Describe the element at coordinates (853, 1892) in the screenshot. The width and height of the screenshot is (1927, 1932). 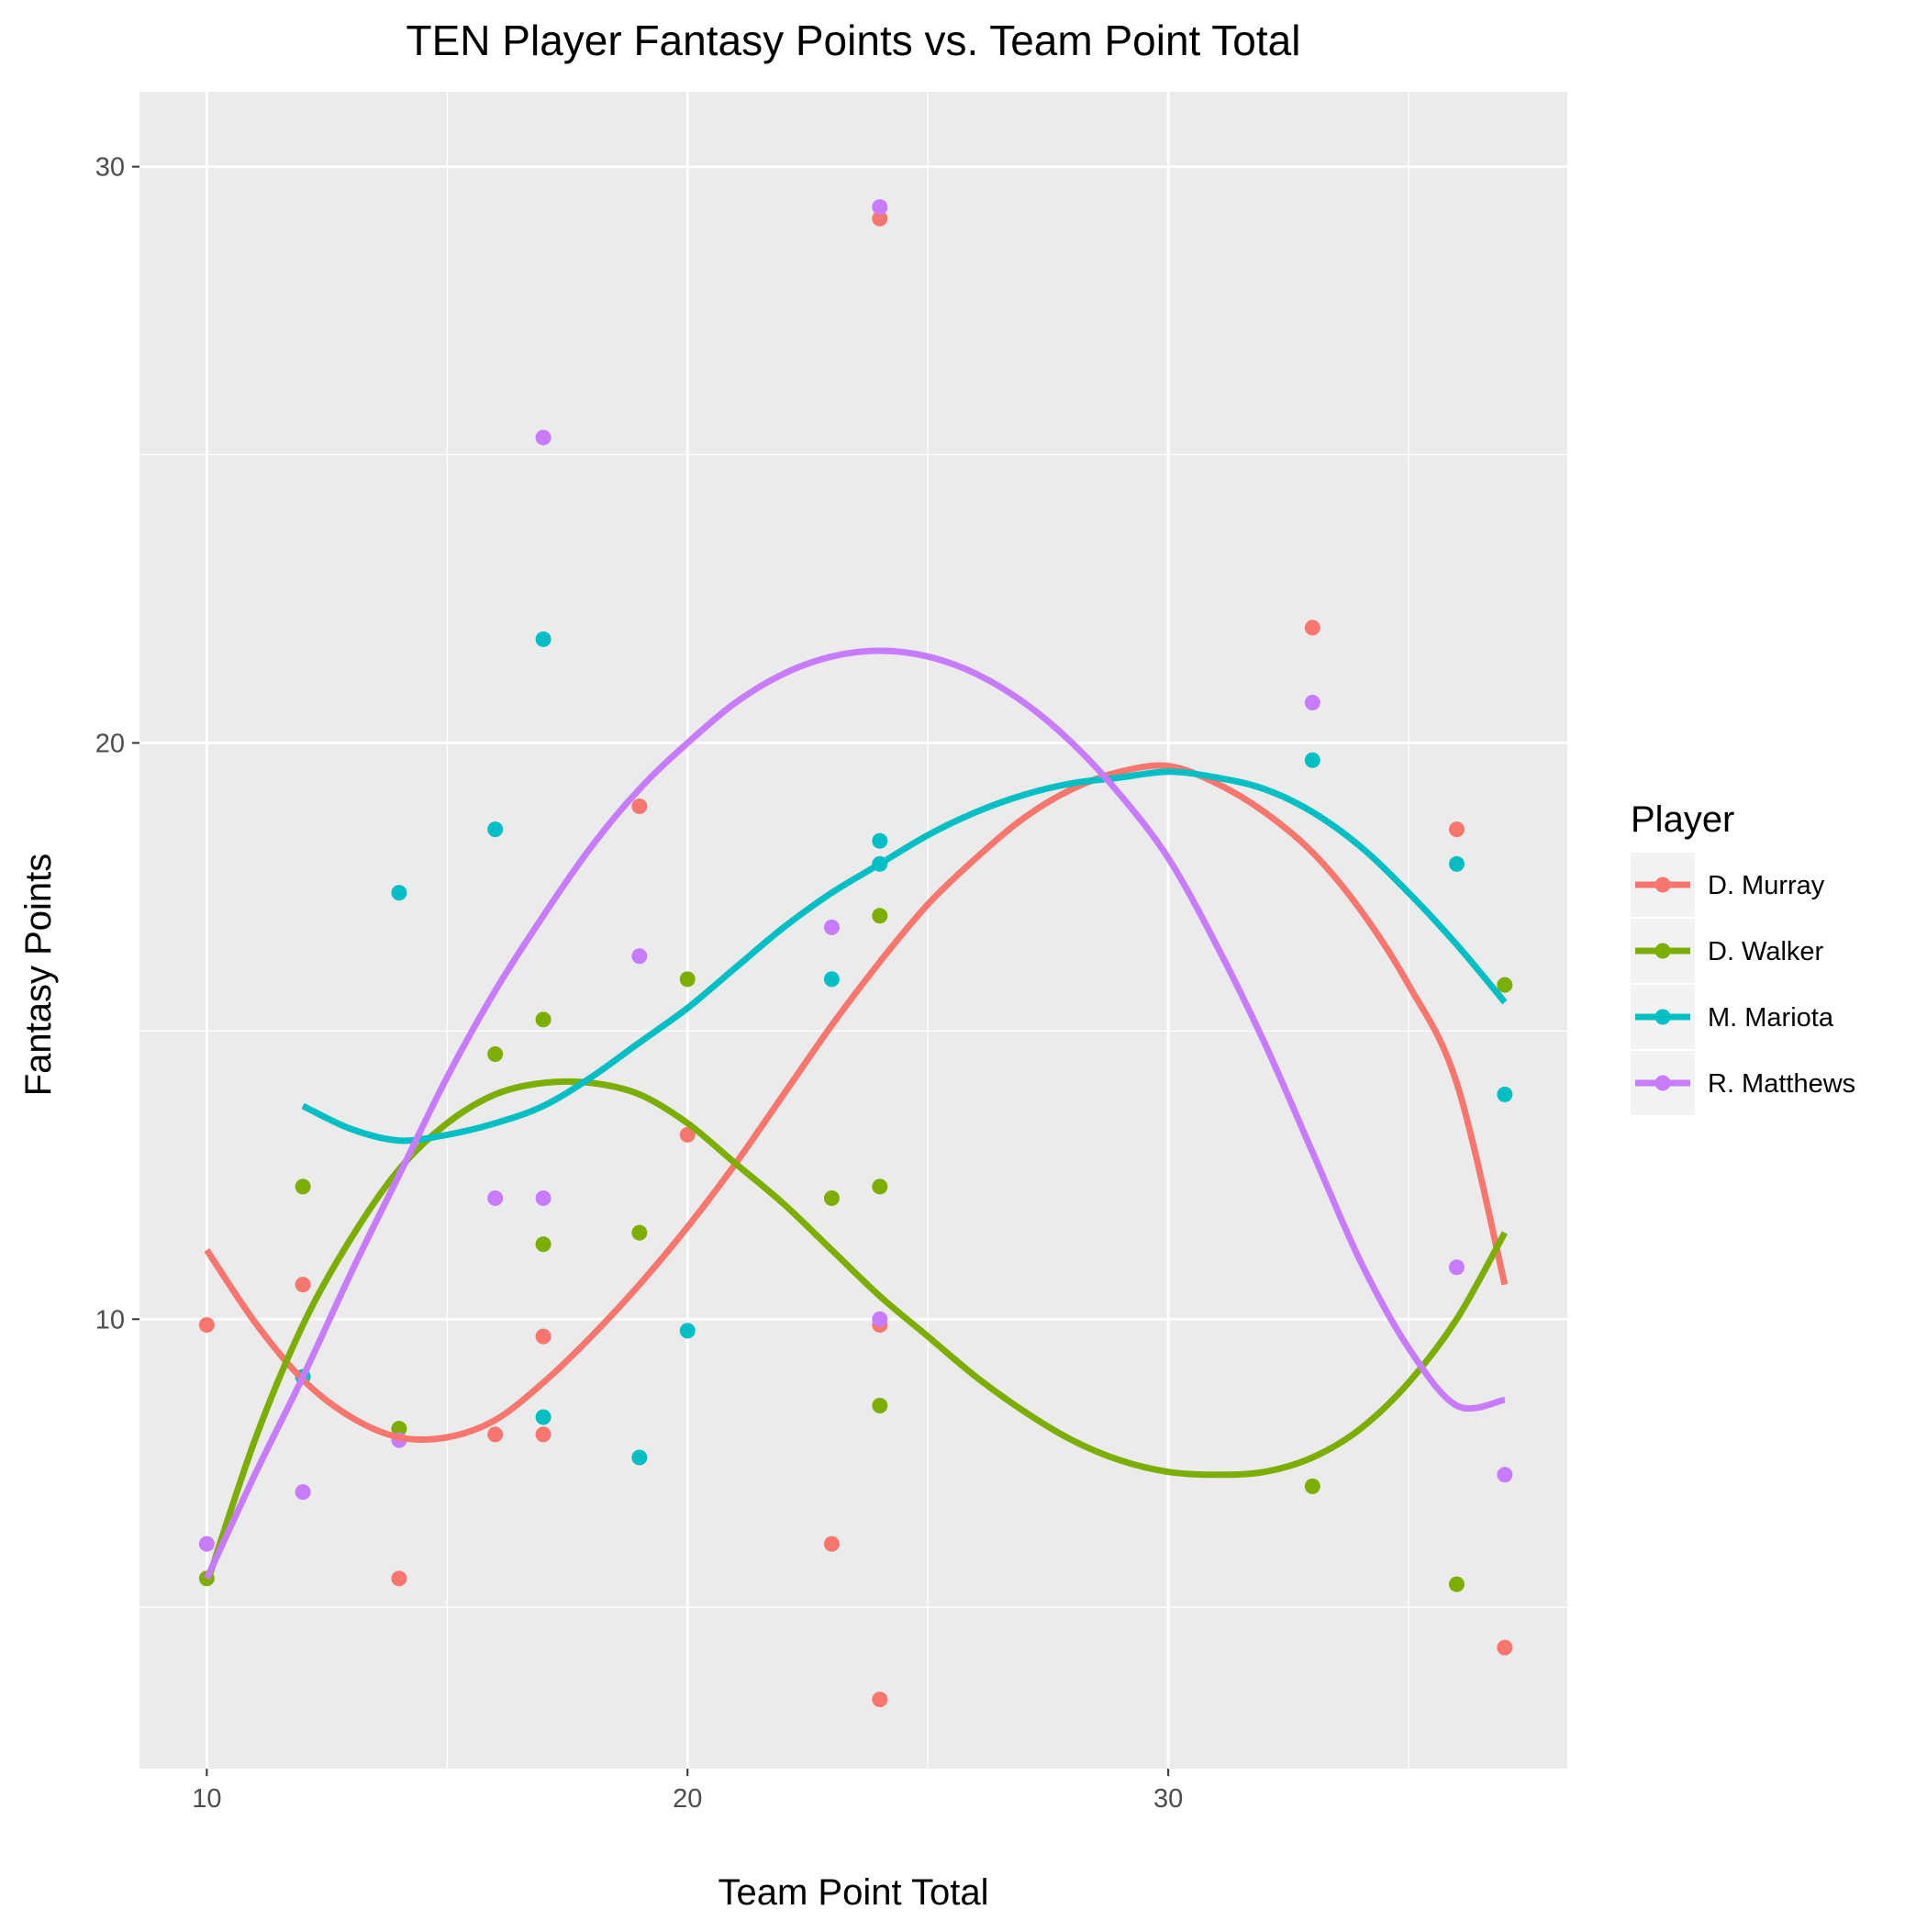
I see `x-axis-title: Team Point Total` at that location.